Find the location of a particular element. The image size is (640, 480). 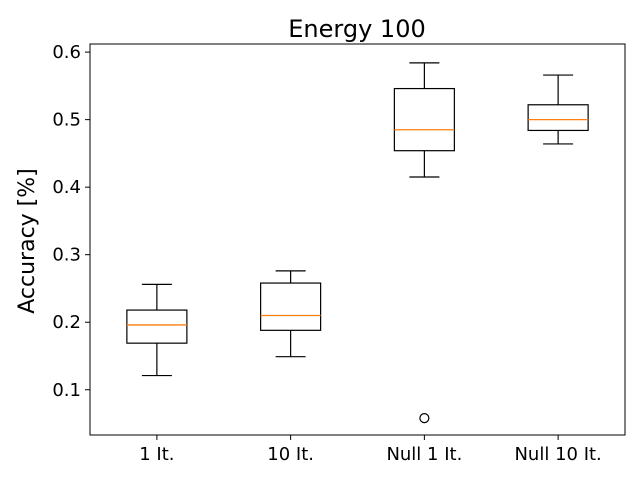

y-tick-label: 0.1 is located at coordinates (66, 390).